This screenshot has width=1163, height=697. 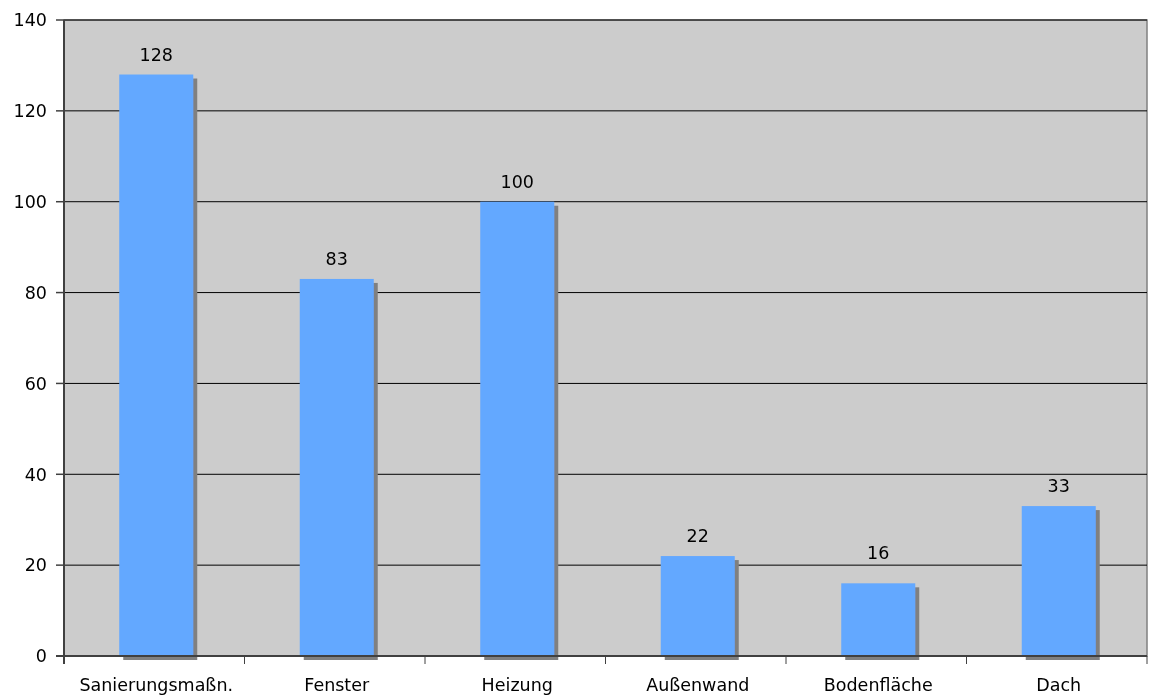 What do you see at coordinates (878, 685) in the screenshot?
I see `x-tick-label: Bodenfläche` at bounding box center [878, 685].